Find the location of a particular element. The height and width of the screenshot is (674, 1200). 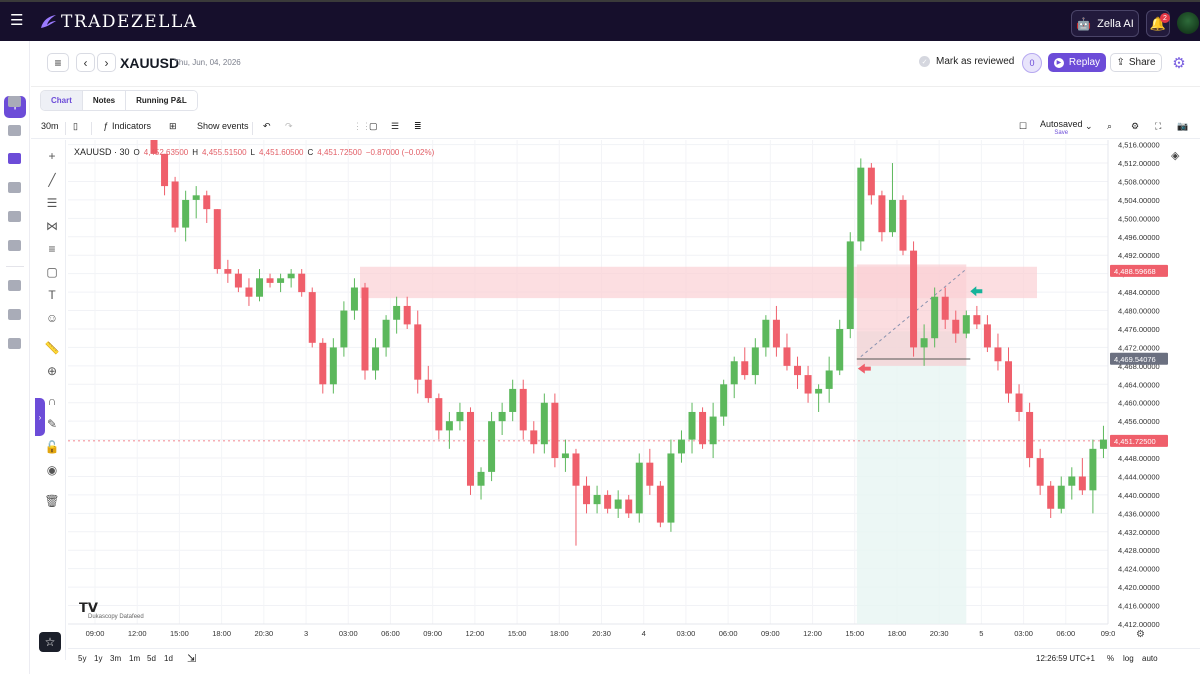

camera-icon: 📷 is located at coordinates (1183, 126).